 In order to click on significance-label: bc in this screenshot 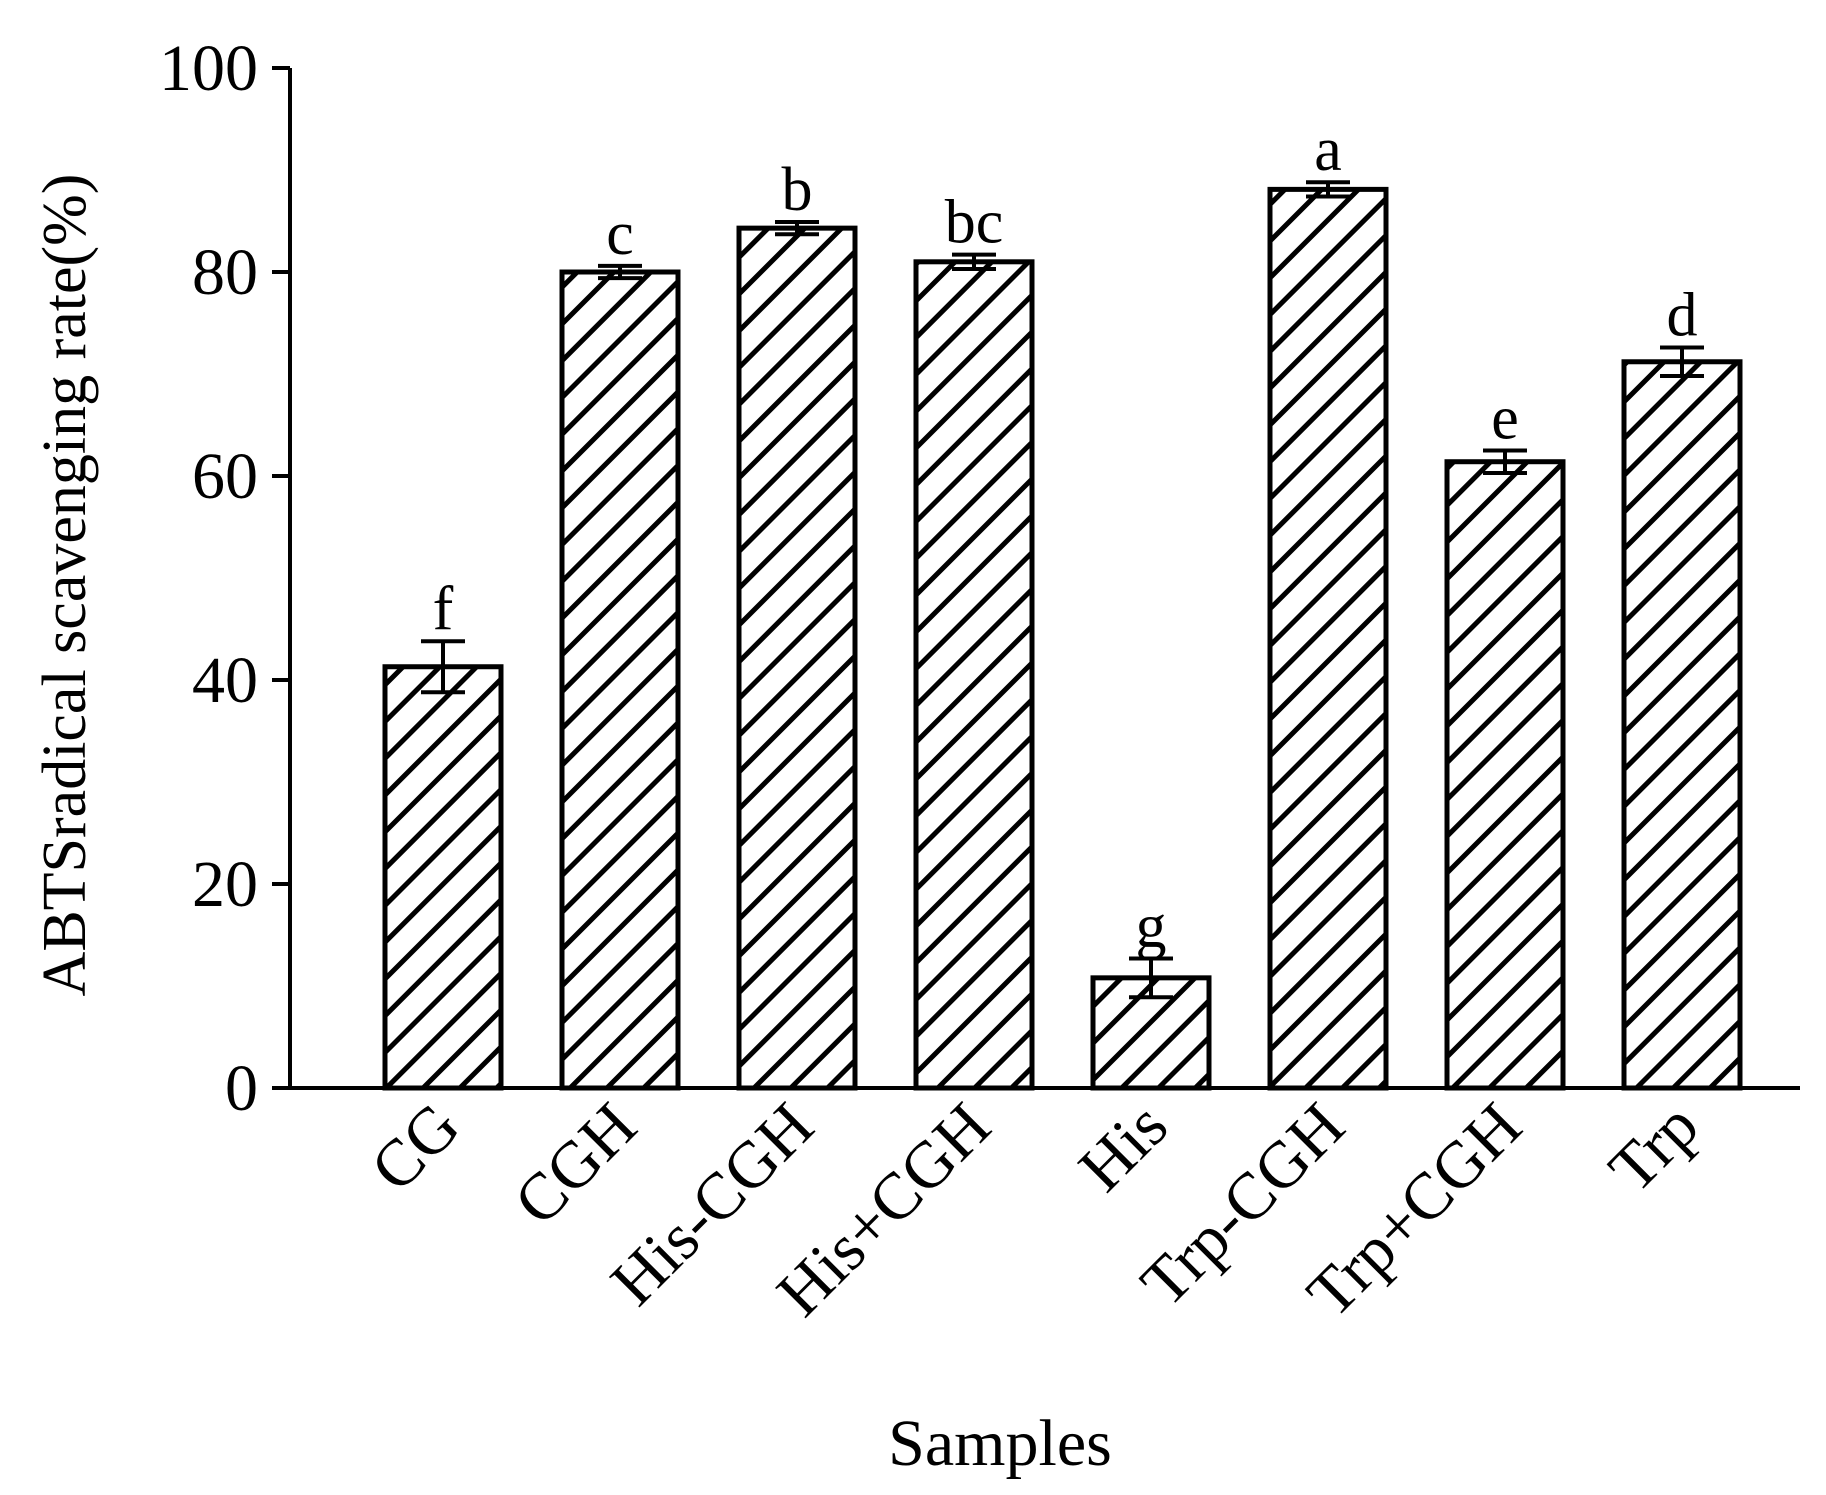, I will do `click(974, 223)`.